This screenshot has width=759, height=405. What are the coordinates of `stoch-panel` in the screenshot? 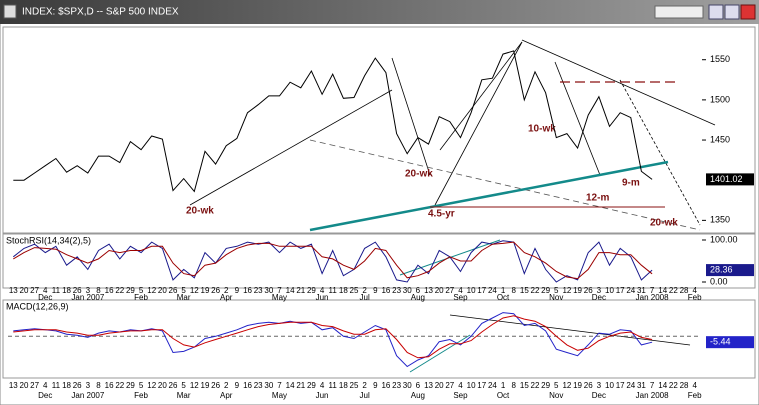 It's located at (379, 261).